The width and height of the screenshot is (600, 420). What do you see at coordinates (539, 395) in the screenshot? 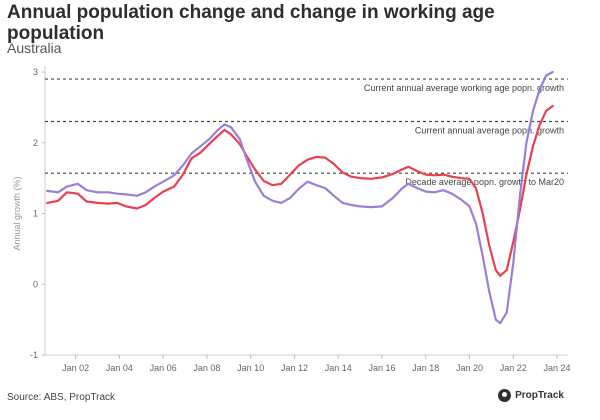
I see `brand-name: PropTrack` at bounding box center [539, 395].